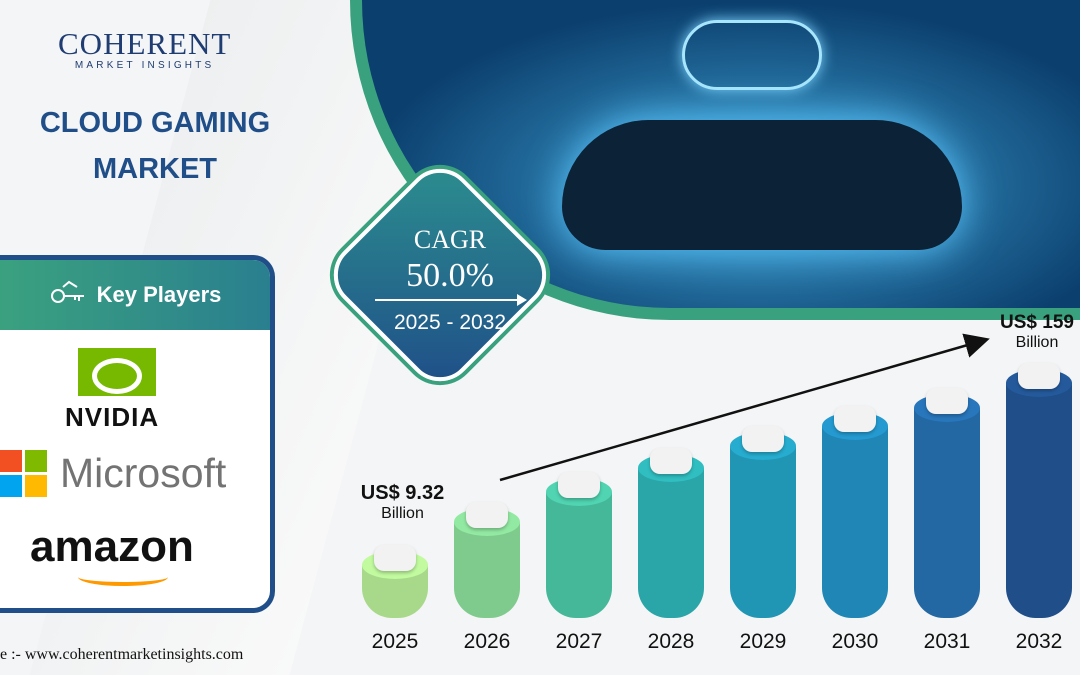 This screenshot has width=1080, height=675. Describe the element at coordinates (671, 641) in the screenshot. I see `year-label: 2028` at that location.